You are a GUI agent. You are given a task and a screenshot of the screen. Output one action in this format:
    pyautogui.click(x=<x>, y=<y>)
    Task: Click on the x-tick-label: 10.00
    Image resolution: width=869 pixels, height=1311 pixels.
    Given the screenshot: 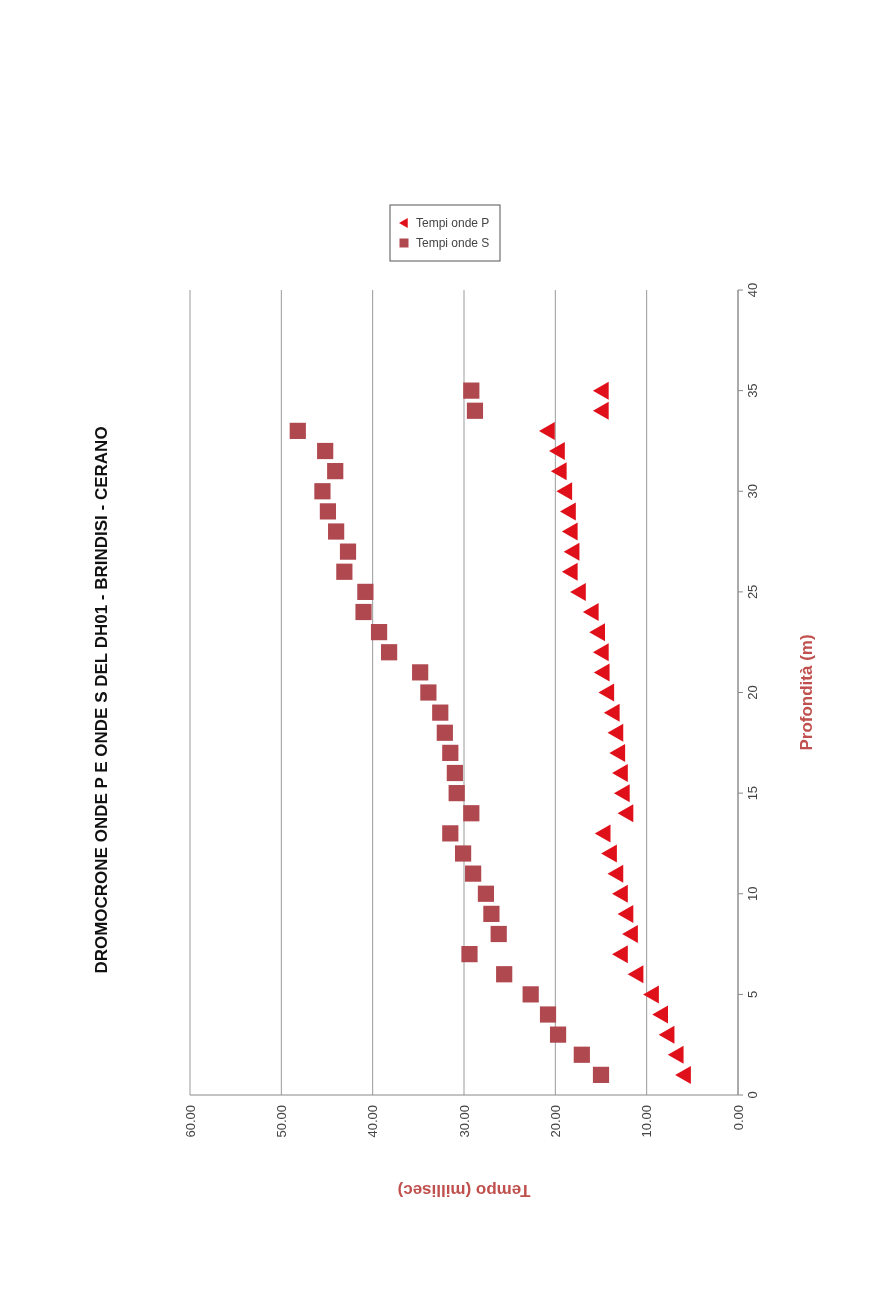 What is the action you would take?
    pyautogui.click(x=647, y=1121)
    